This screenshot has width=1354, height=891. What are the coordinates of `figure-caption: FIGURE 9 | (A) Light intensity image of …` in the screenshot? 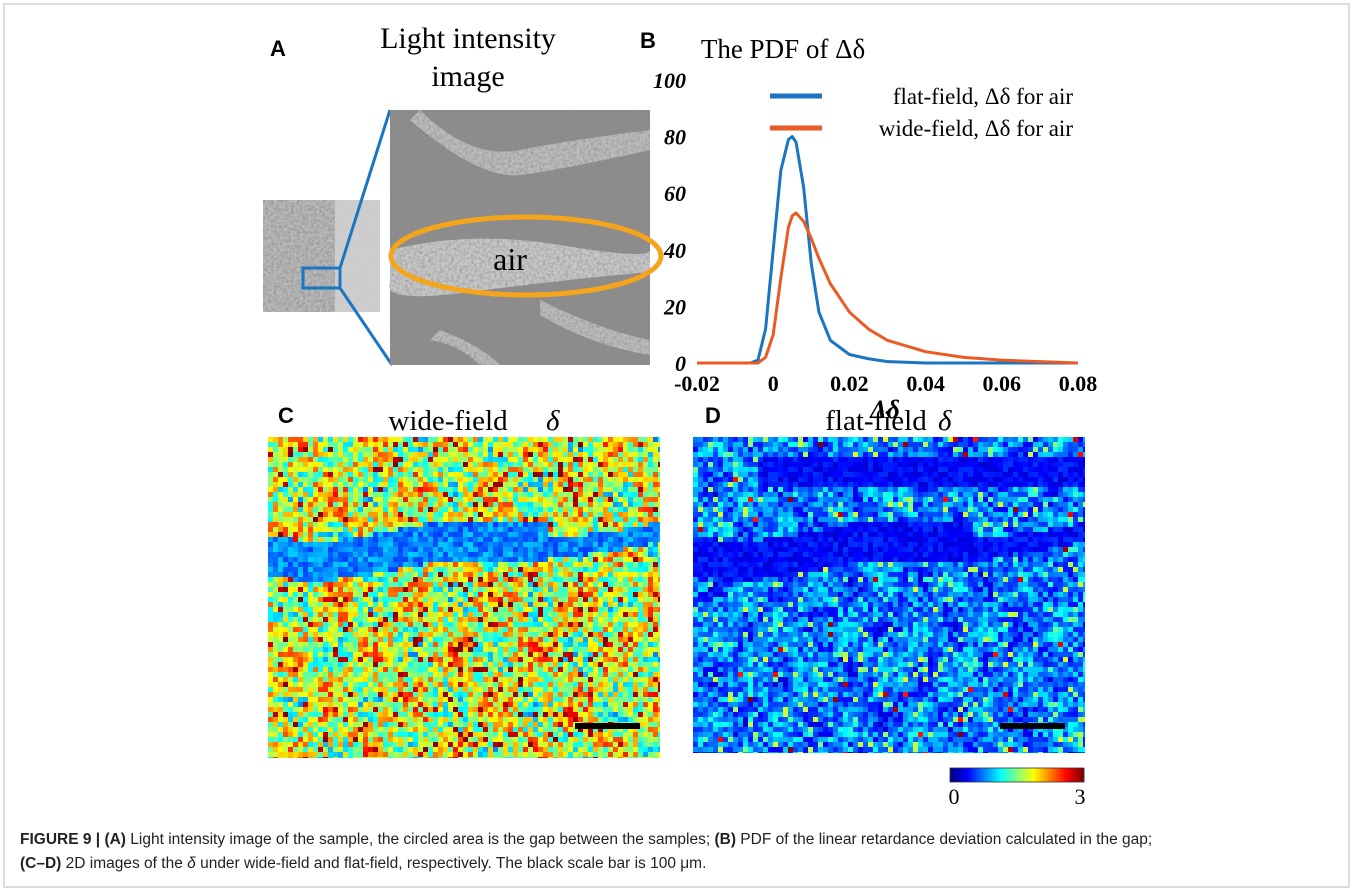 It's located at (675, 852).